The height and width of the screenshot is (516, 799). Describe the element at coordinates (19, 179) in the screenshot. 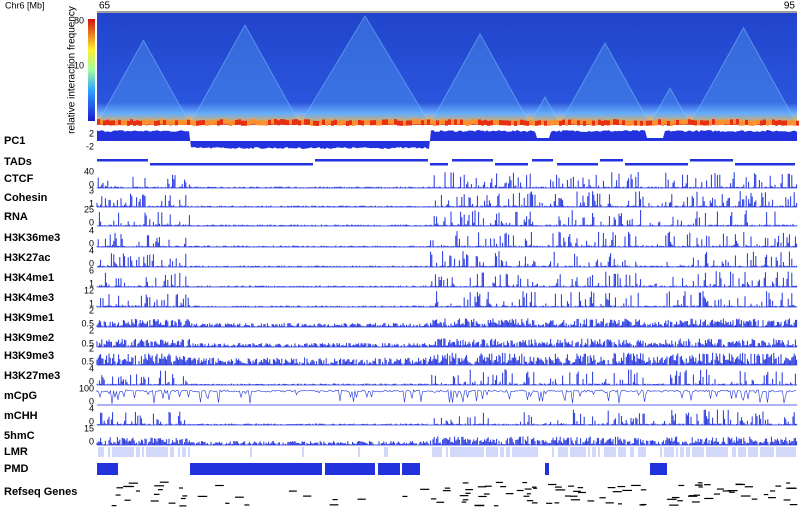

I see `track-name: CTCF` at that location.